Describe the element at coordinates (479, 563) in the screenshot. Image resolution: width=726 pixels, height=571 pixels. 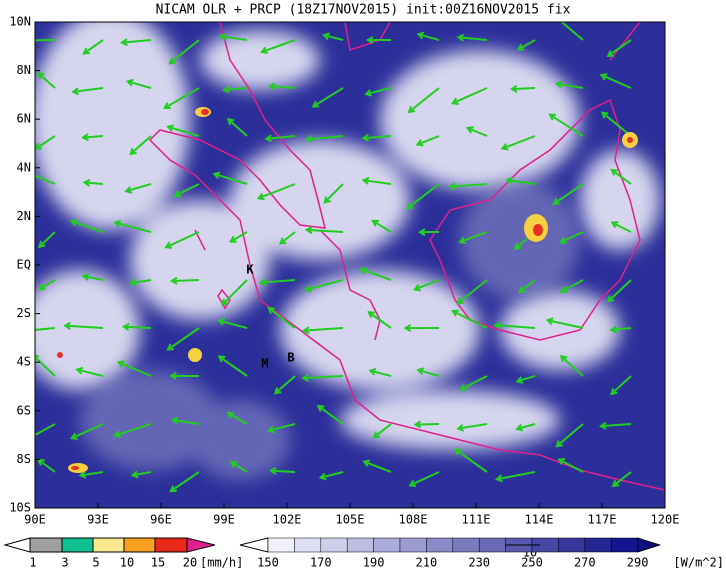
I see `olr-label: 230` at that location.